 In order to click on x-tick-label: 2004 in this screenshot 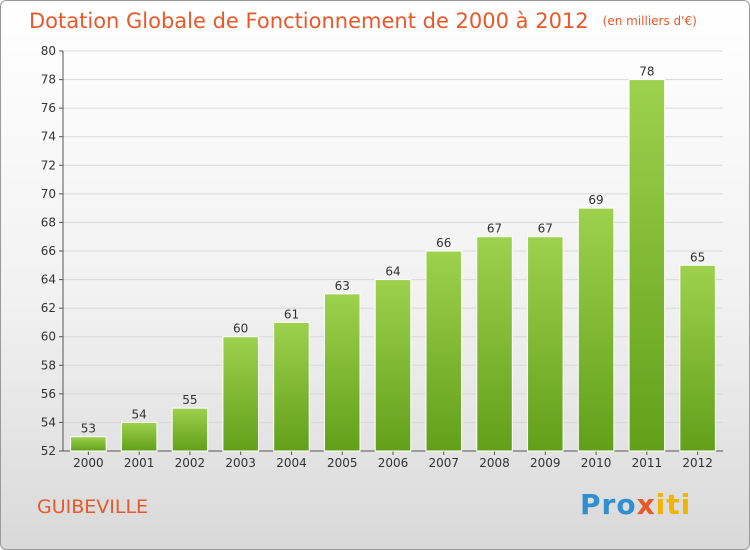, I will do `click(291, 463)`.